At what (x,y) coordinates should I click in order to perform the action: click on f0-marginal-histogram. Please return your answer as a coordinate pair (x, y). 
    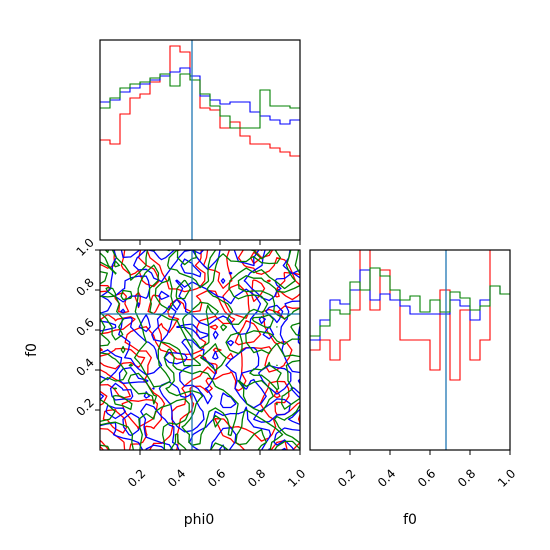
    Looking at the image, I should click on (410, 350).